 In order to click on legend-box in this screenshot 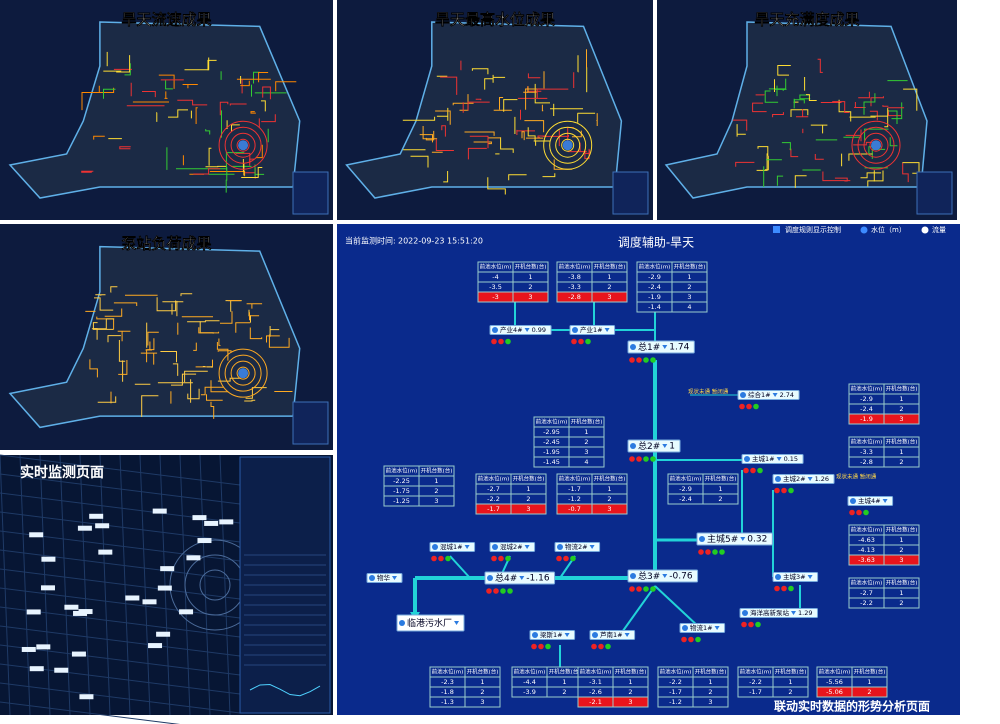, I will do `click(630, 193)`.